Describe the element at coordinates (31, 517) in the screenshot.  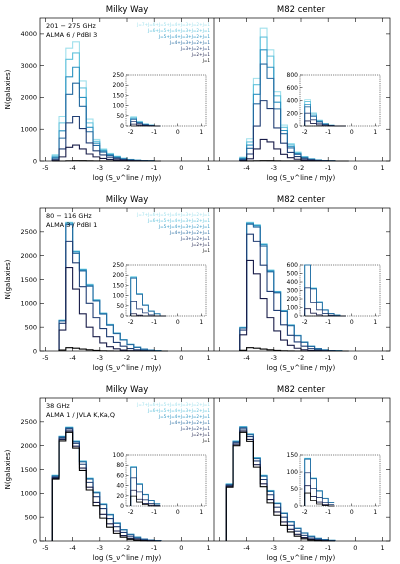
I see `y-tick-label: 500` at that location.